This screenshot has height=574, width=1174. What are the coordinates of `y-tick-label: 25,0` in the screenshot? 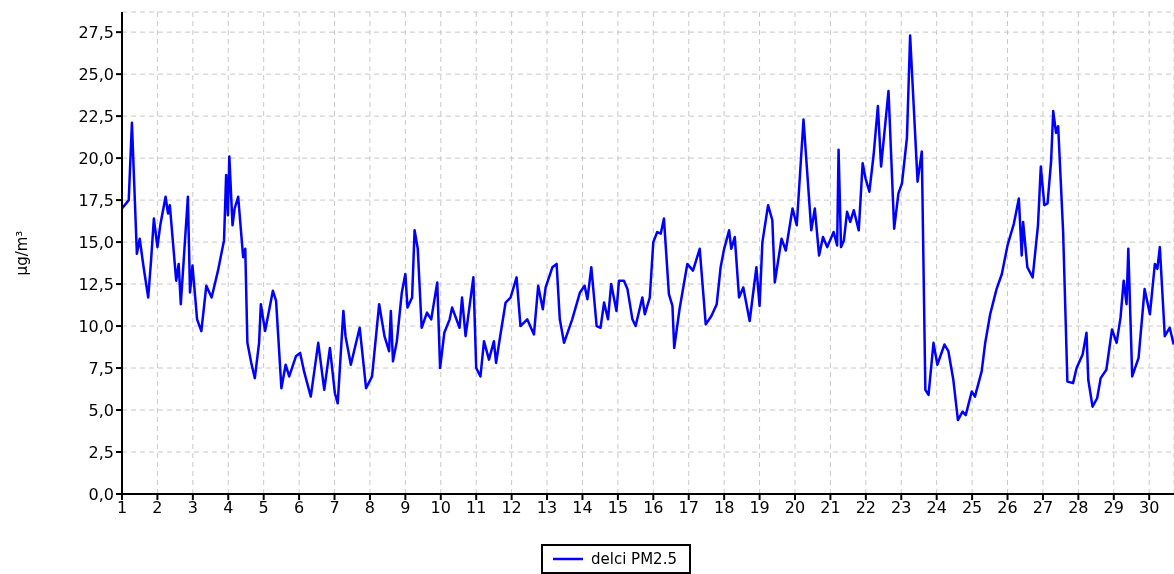 It's located at (96, 74).